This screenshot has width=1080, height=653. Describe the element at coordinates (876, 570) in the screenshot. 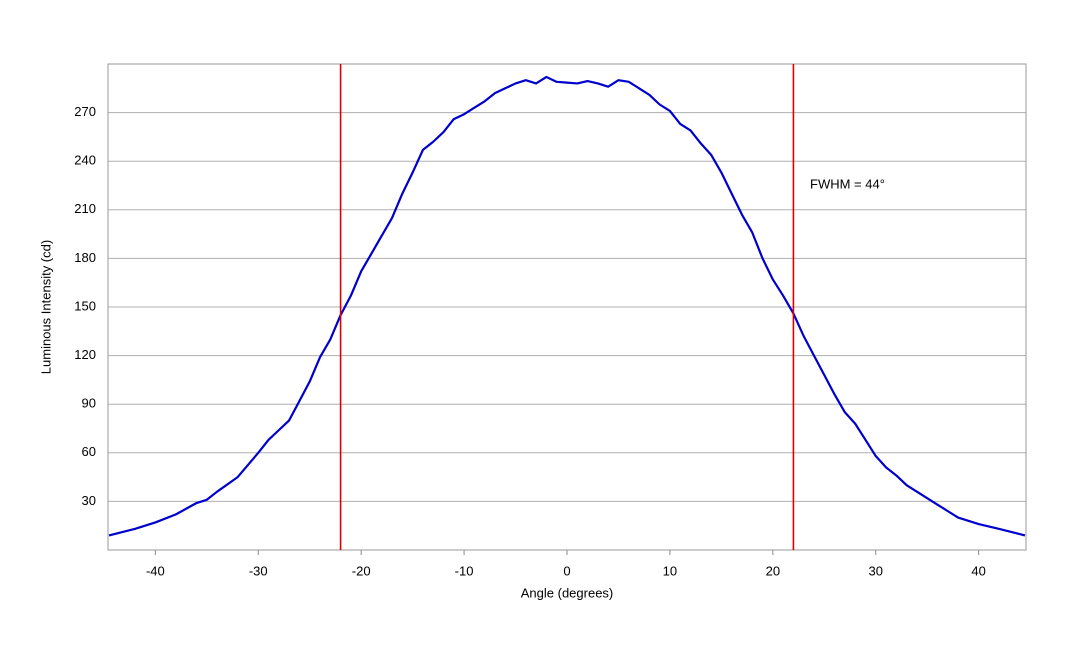

I see `x-tick-label: 30` at that location.